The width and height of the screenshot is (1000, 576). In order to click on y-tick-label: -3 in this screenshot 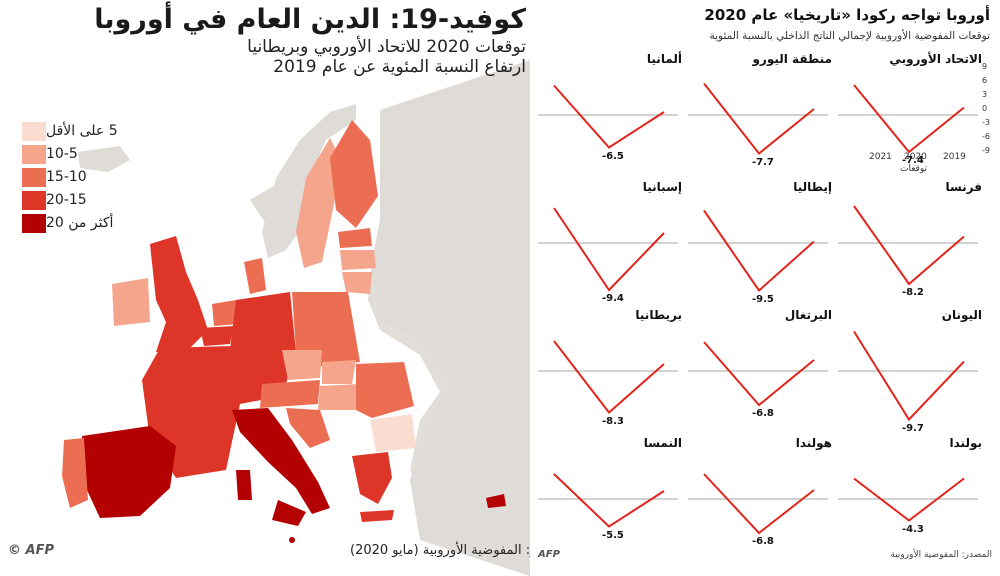, I will do `click(986, 122)`.